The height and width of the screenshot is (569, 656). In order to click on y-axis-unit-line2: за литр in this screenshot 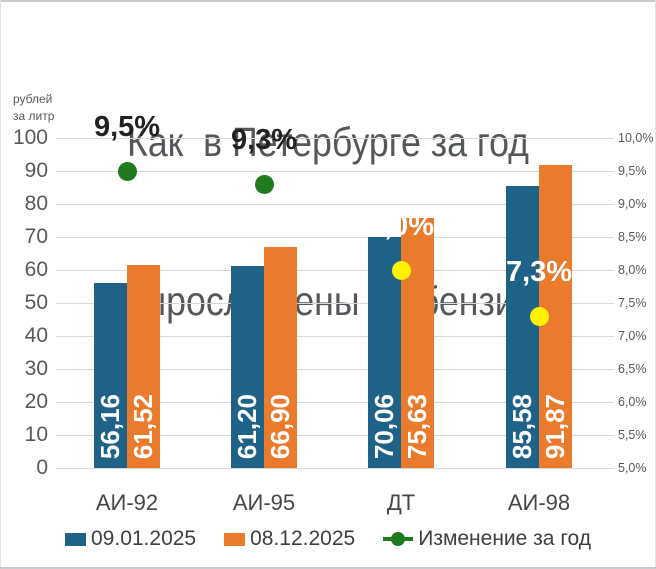, I will do `click(34, 116)`.